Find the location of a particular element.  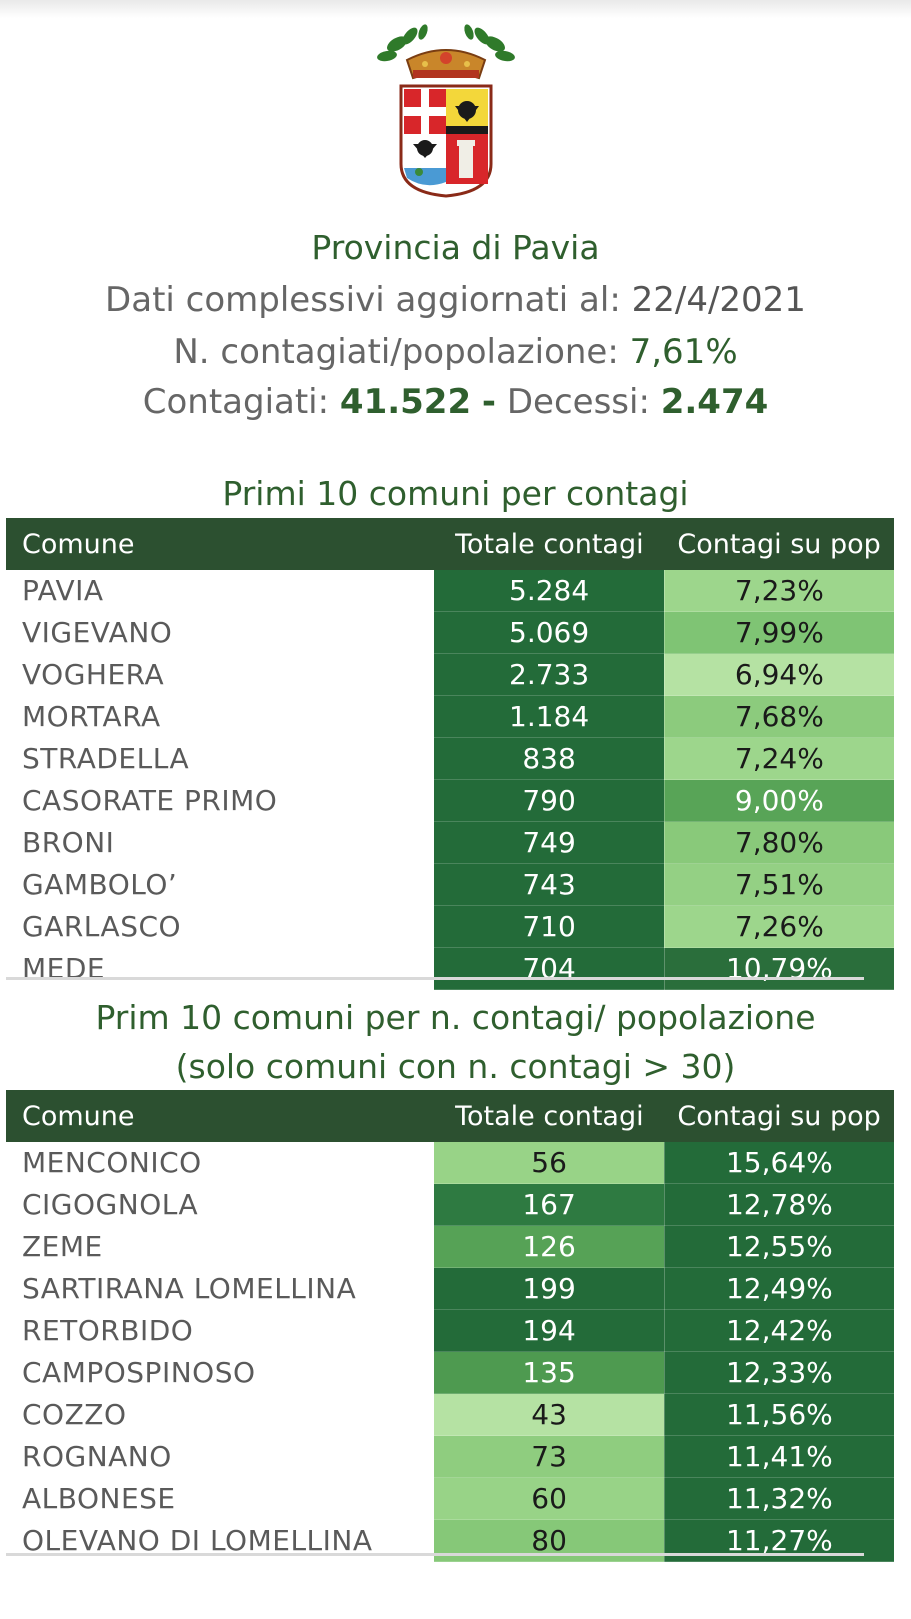

updated-date: 22/4/2021 is located at coordinates (718, 300).